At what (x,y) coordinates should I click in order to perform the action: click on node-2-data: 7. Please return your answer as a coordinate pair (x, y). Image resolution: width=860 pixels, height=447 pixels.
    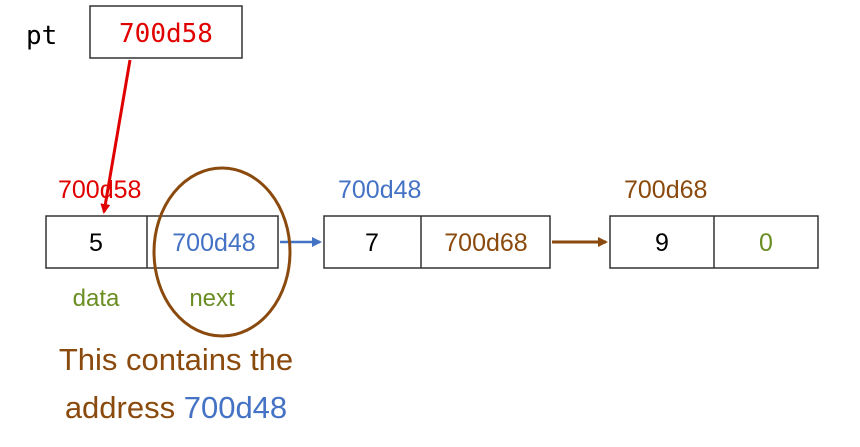
    Looking at the image, I should click on (372, 243).